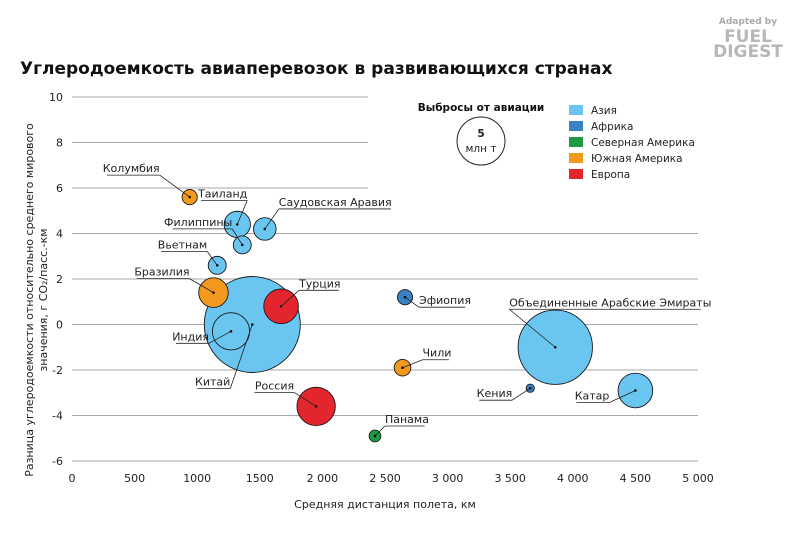  I want to click on label-панама: Панама, so click(407, 419).